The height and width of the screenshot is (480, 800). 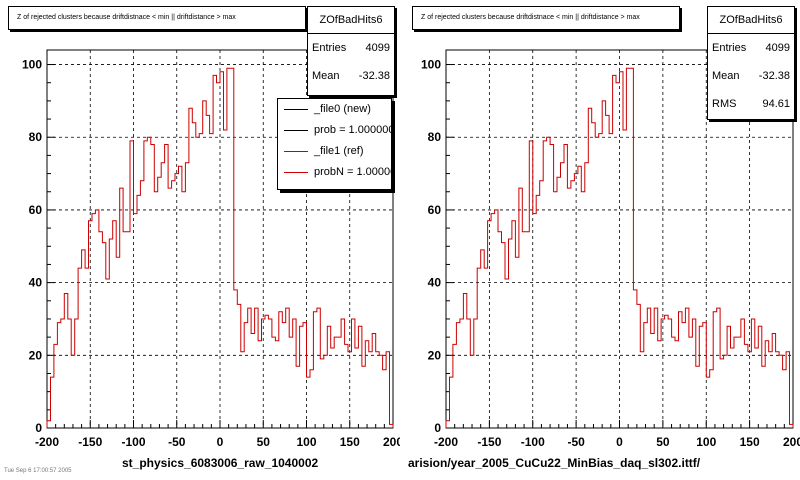 I want to click on legend-entry: _file0 (new), so click(x=334, y=109).